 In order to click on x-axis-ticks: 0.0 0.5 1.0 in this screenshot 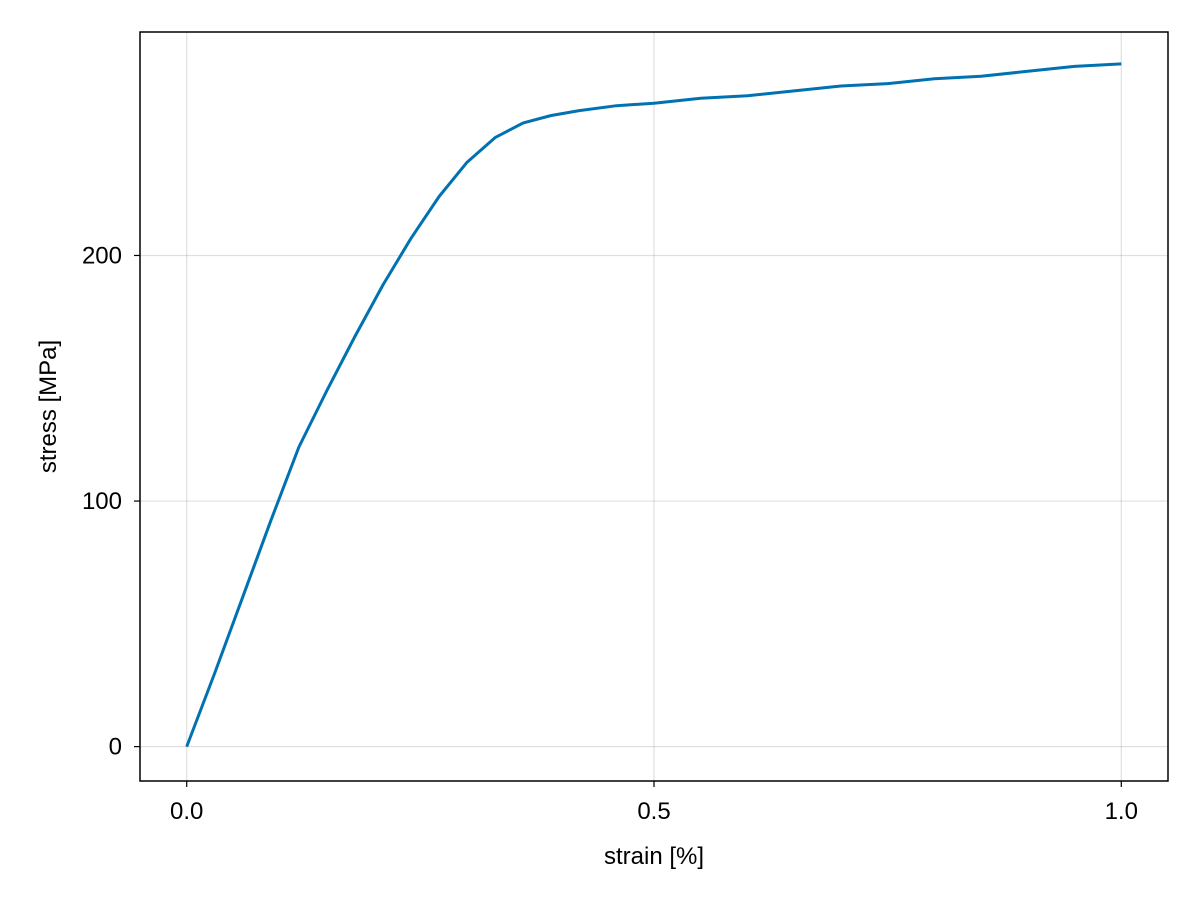, I will do `click(654, 803)`.